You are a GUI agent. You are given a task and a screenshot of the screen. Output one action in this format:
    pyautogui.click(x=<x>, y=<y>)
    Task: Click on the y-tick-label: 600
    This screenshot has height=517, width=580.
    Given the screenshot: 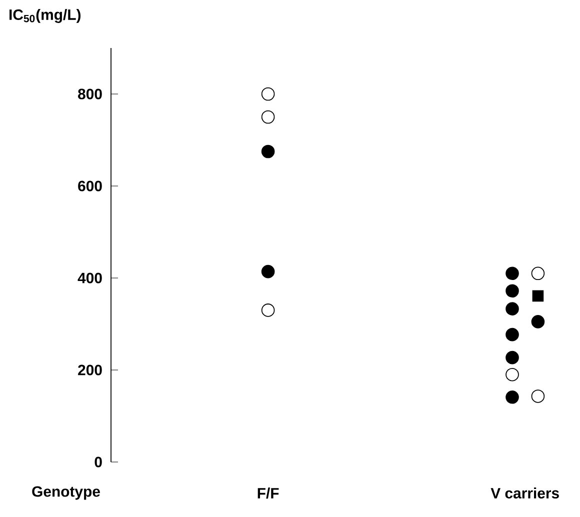 What is the action you would take?
    pyautogui.click(x=90, y=186)
    